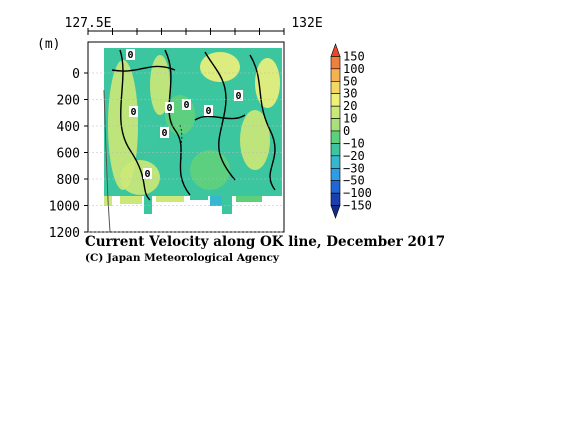  Describe the element at coordinates (306, 23) in the screenshot. I see `x-tick-label: 132E` at that location.